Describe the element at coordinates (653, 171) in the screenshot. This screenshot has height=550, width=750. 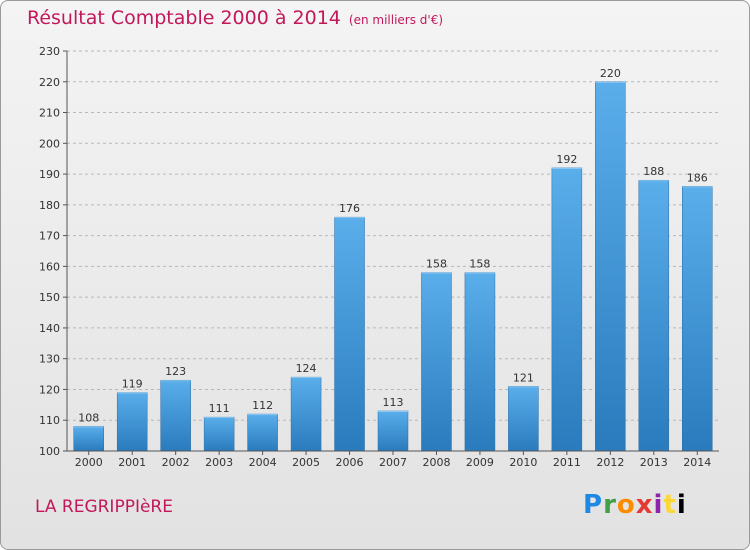
I see `data-label: 188` at that location.